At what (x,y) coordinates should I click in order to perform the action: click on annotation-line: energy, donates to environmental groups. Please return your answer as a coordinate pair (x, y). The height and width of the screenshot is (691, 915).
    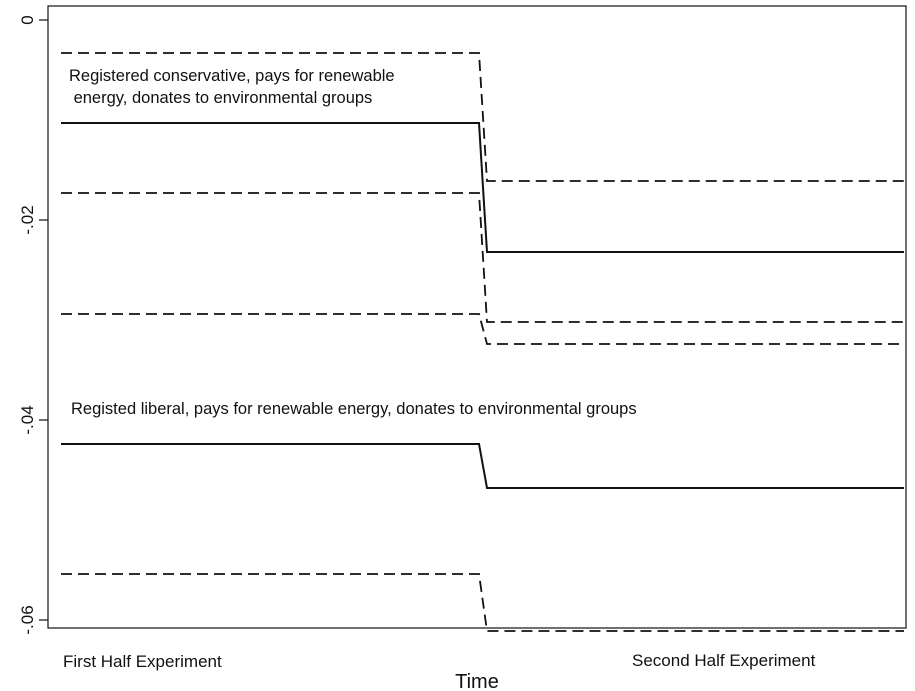
    Looking at the image, I should click on (220, 98).